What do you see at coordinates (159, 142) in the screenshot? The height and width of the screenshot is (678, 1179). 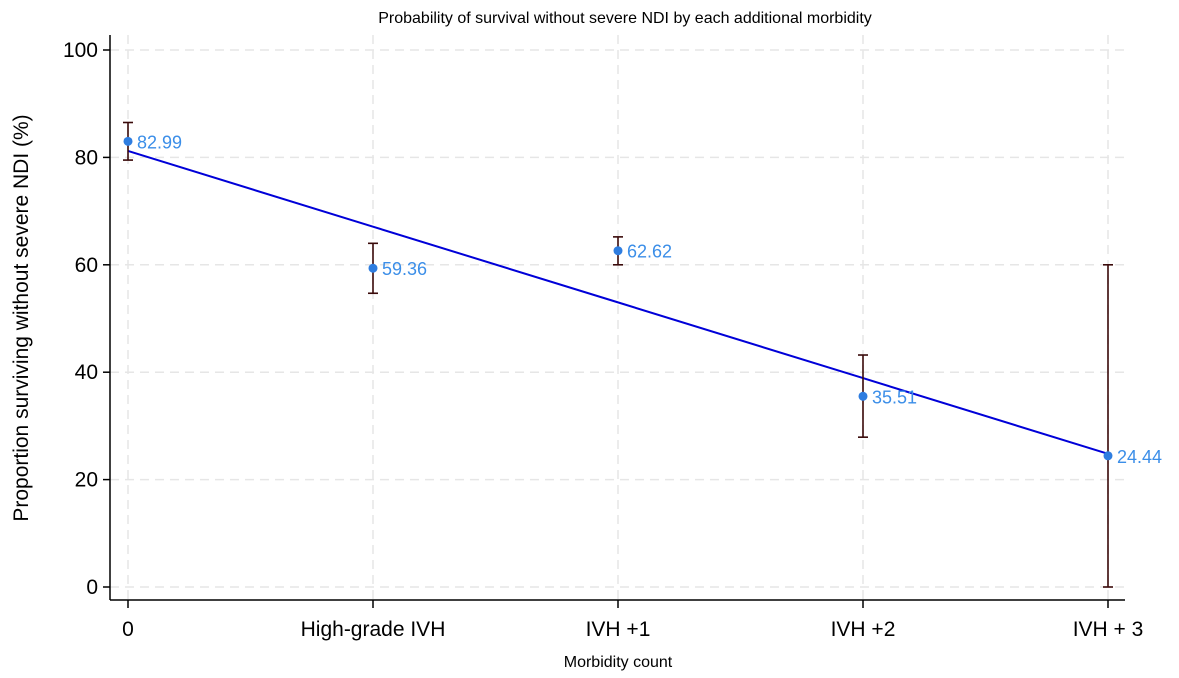 I see `data-label-0: 82.99` at bounding box center [159, 142].